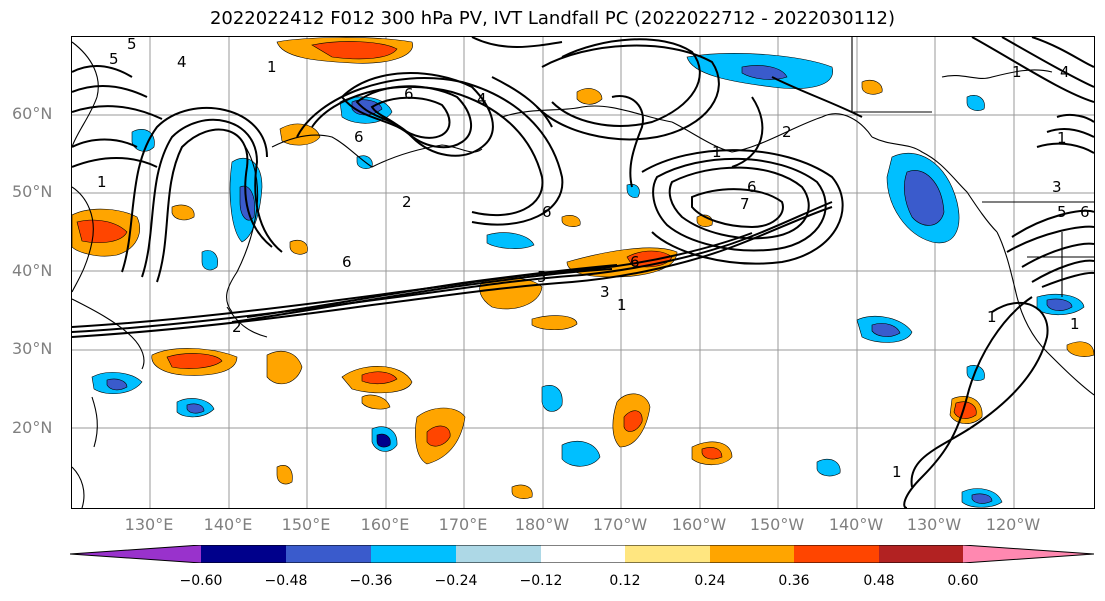 Image resolution: width=1105 pixels, height=601 pixels. I want to click on colorbar-tick-label: −0.12, so click(541, 581).